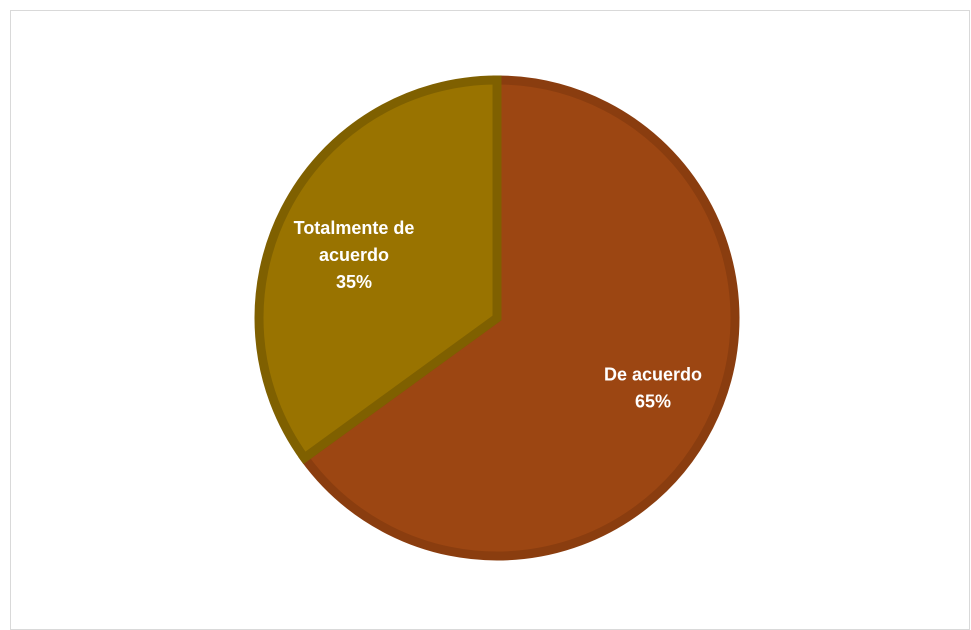 The image size is (971, 630). I want to click on slice-percent-label: 65%, so click(653, 402).